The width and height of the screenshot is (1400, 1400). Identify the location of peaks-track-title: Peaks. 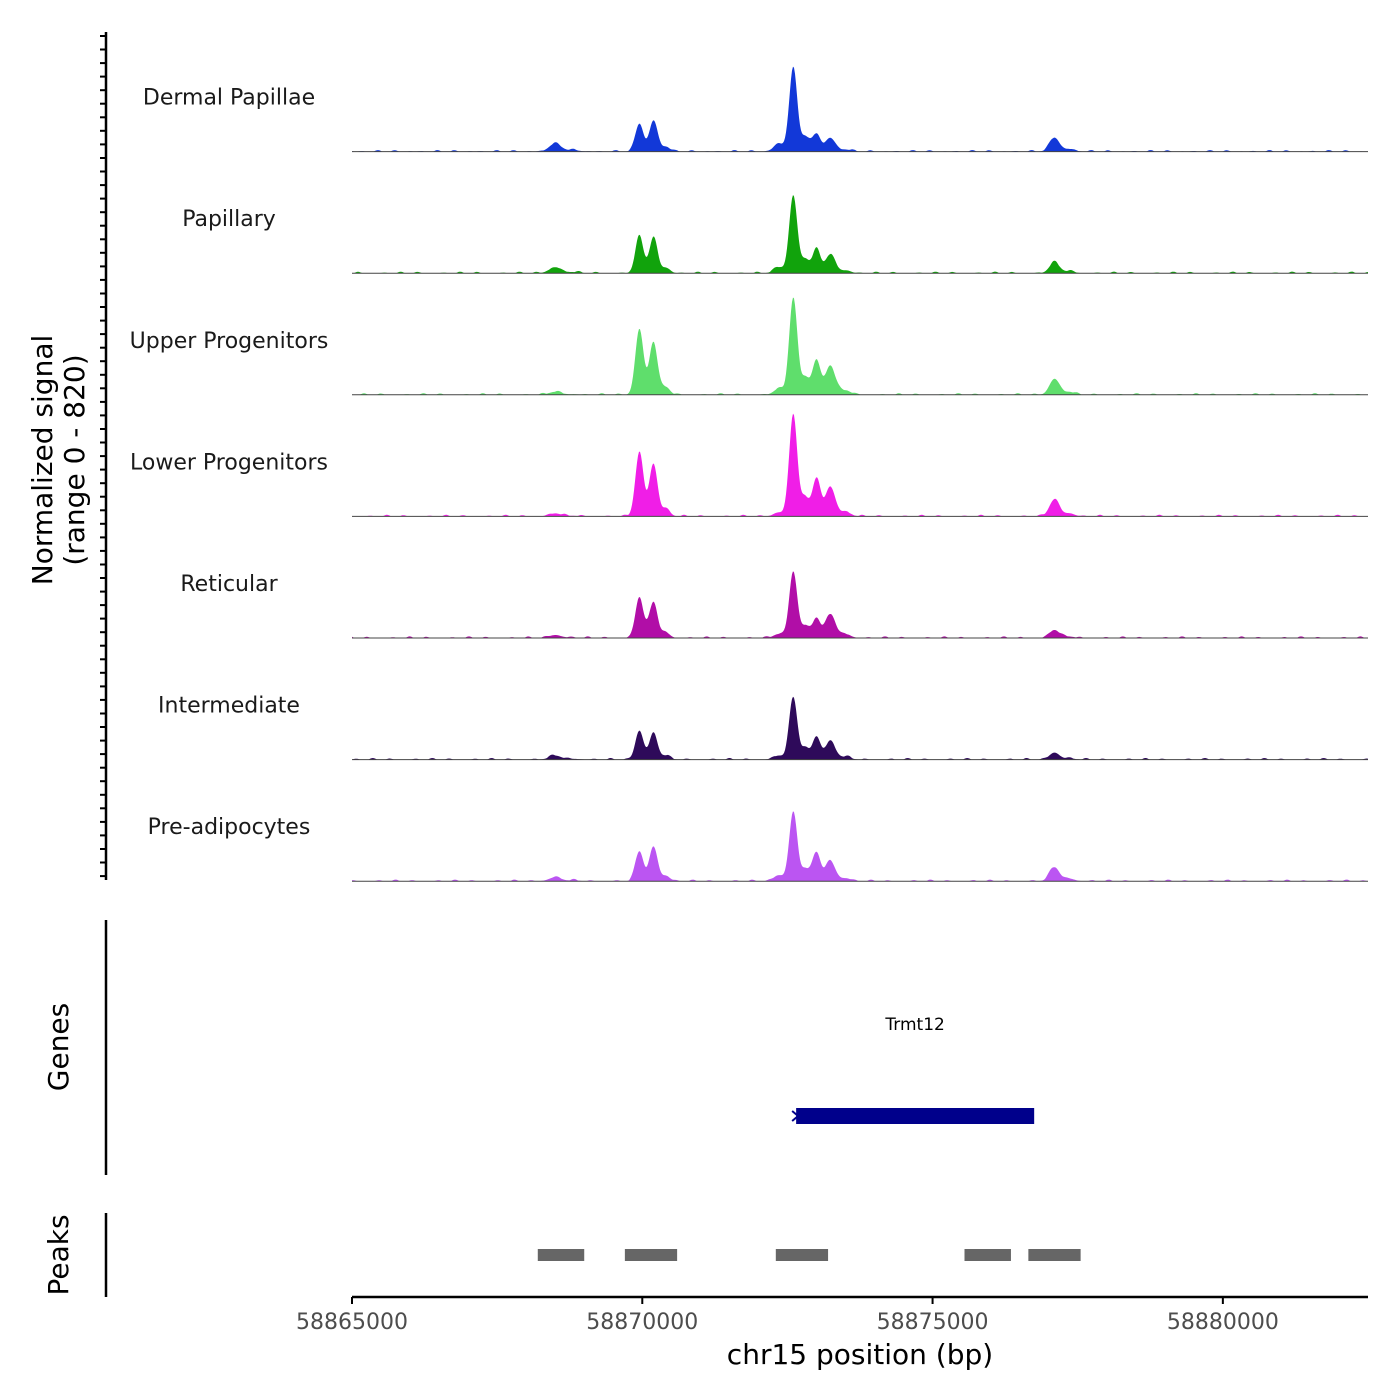
(58, 1254).